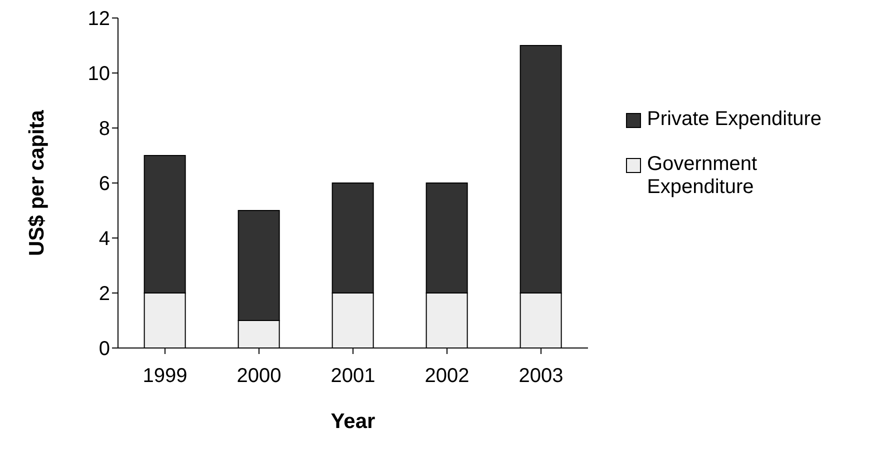 This screenshot has width=888, height=455. Describe the element at coordinates (104, 294) in the screenshot. I see `y-tick-label: 2` at that location.